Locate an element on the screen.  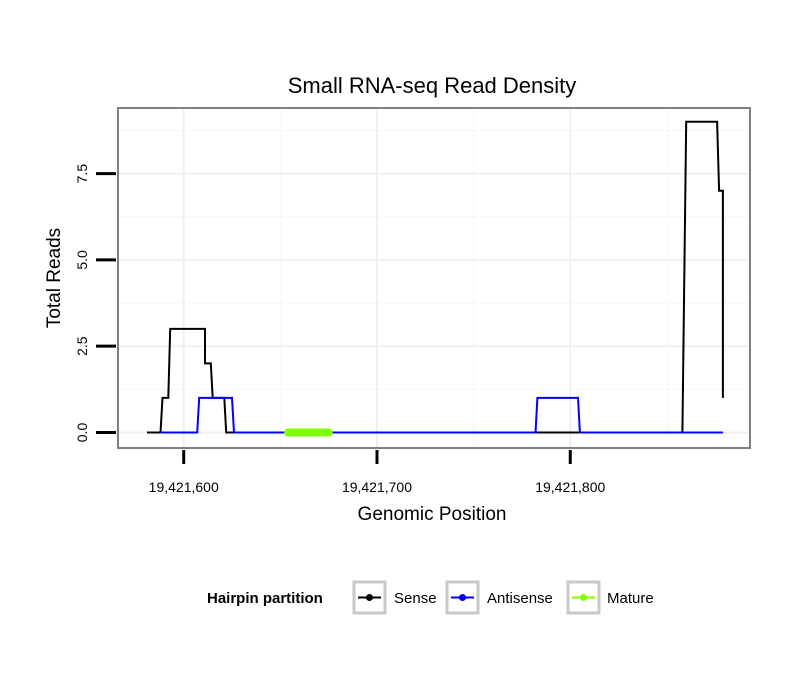
x-tick-label: 19,421,700 is located at coordinates (377, 487).